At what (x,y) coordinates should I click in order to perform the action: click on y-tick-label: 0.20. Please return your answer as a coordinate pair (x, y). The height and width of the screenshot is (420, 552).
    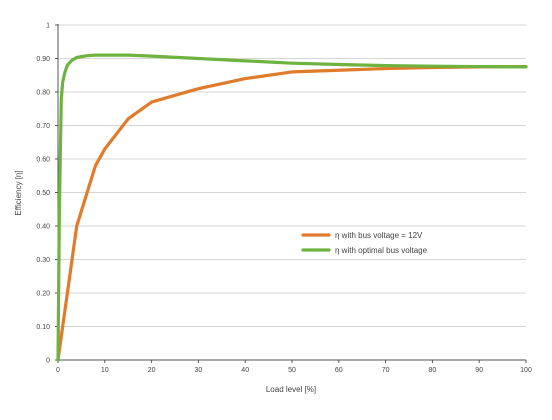
    Looking at the image, I should click on (43, 294).